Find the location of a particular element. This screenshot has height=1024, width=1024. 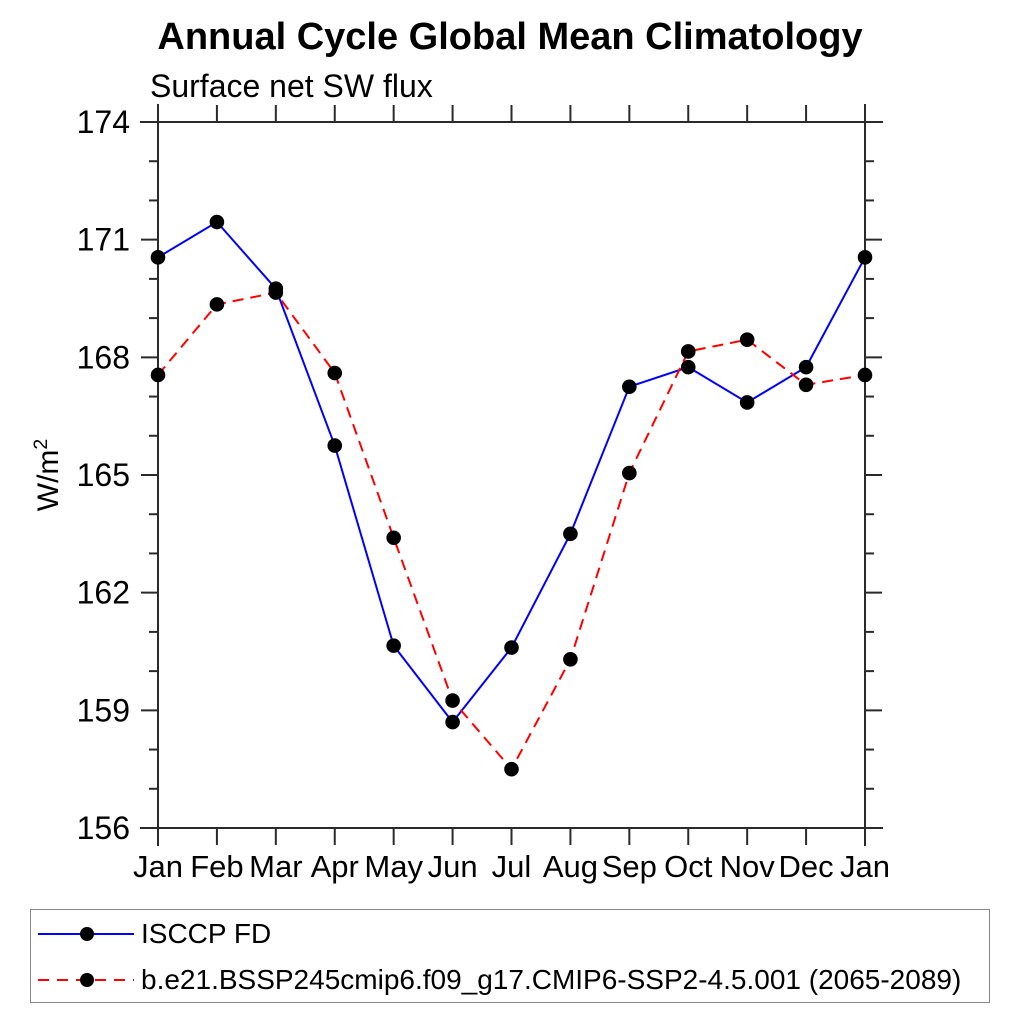

x-axis-tick-label: Jul is located at coordinates (512, 866).